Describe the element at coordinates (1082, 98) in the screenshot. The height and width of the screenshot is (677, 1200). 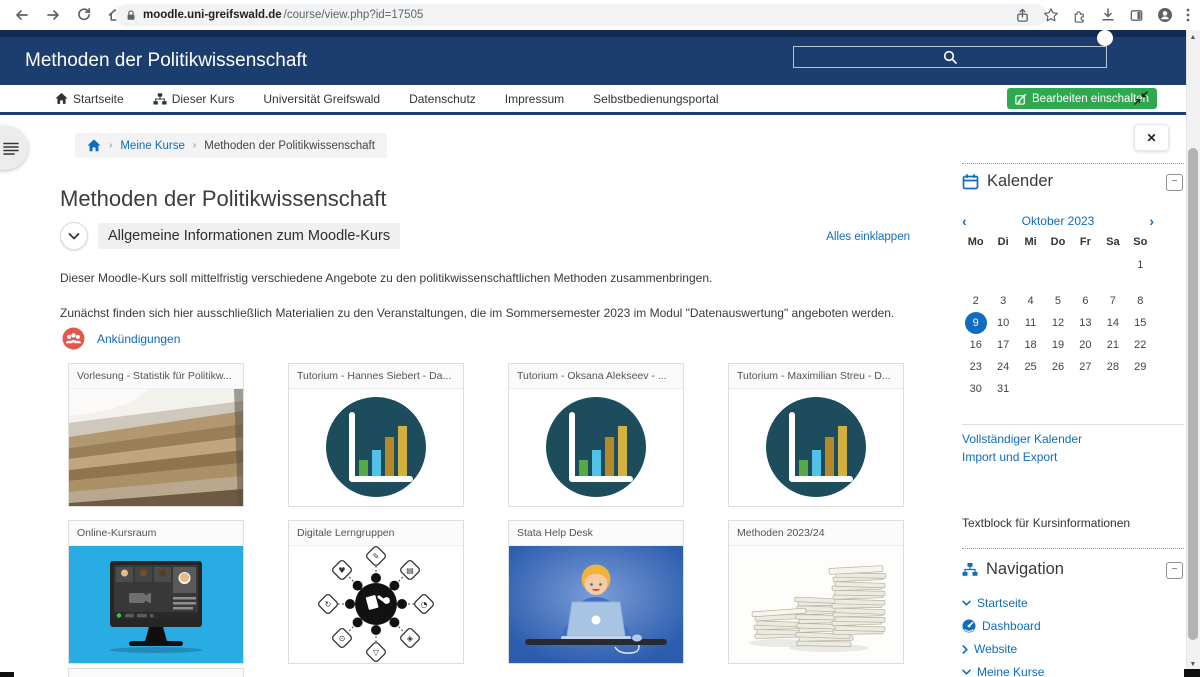
I see `edit-mode-button: Bearbeiten einschalten` at that location.